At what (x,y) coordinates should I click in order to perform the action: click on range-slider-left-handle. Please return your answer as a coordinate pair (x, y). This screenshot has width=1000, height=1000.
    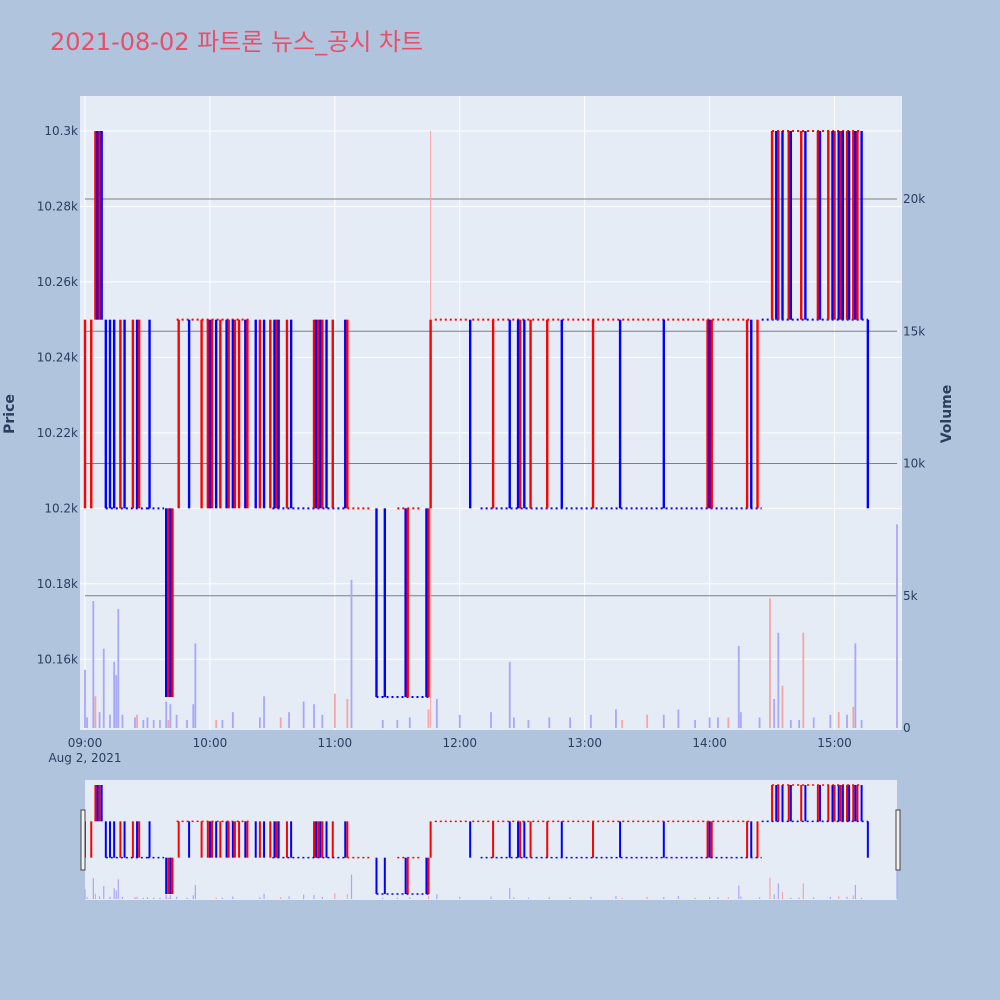
    Looking at the image, I should click on (83, 840).